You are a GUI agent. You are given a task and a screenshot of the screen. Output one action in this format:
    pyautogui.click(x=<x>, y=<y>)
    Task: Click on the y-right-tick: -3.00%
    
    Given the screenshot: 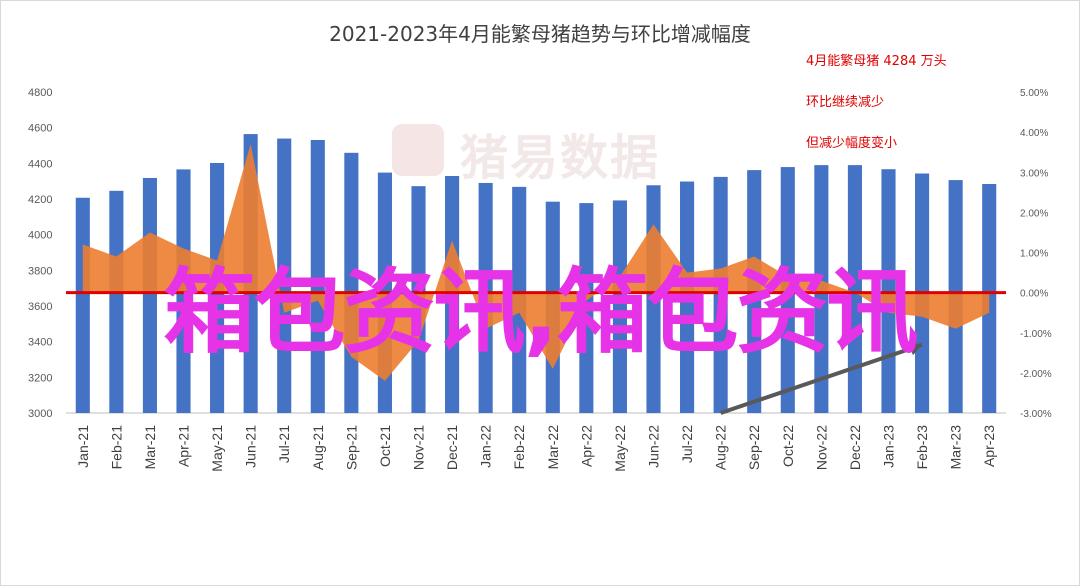 What is the action you would take?
    pyautogui.click(x=1036, y=414)
    